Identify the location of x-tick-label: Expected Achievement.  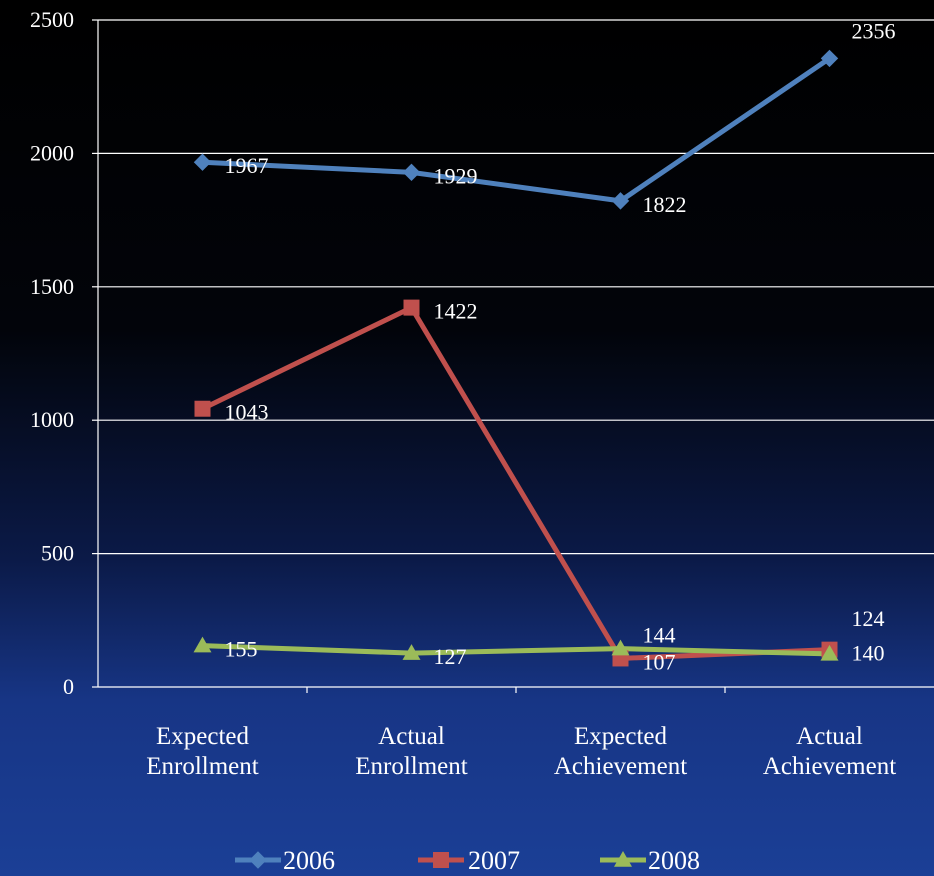
(620, 751).